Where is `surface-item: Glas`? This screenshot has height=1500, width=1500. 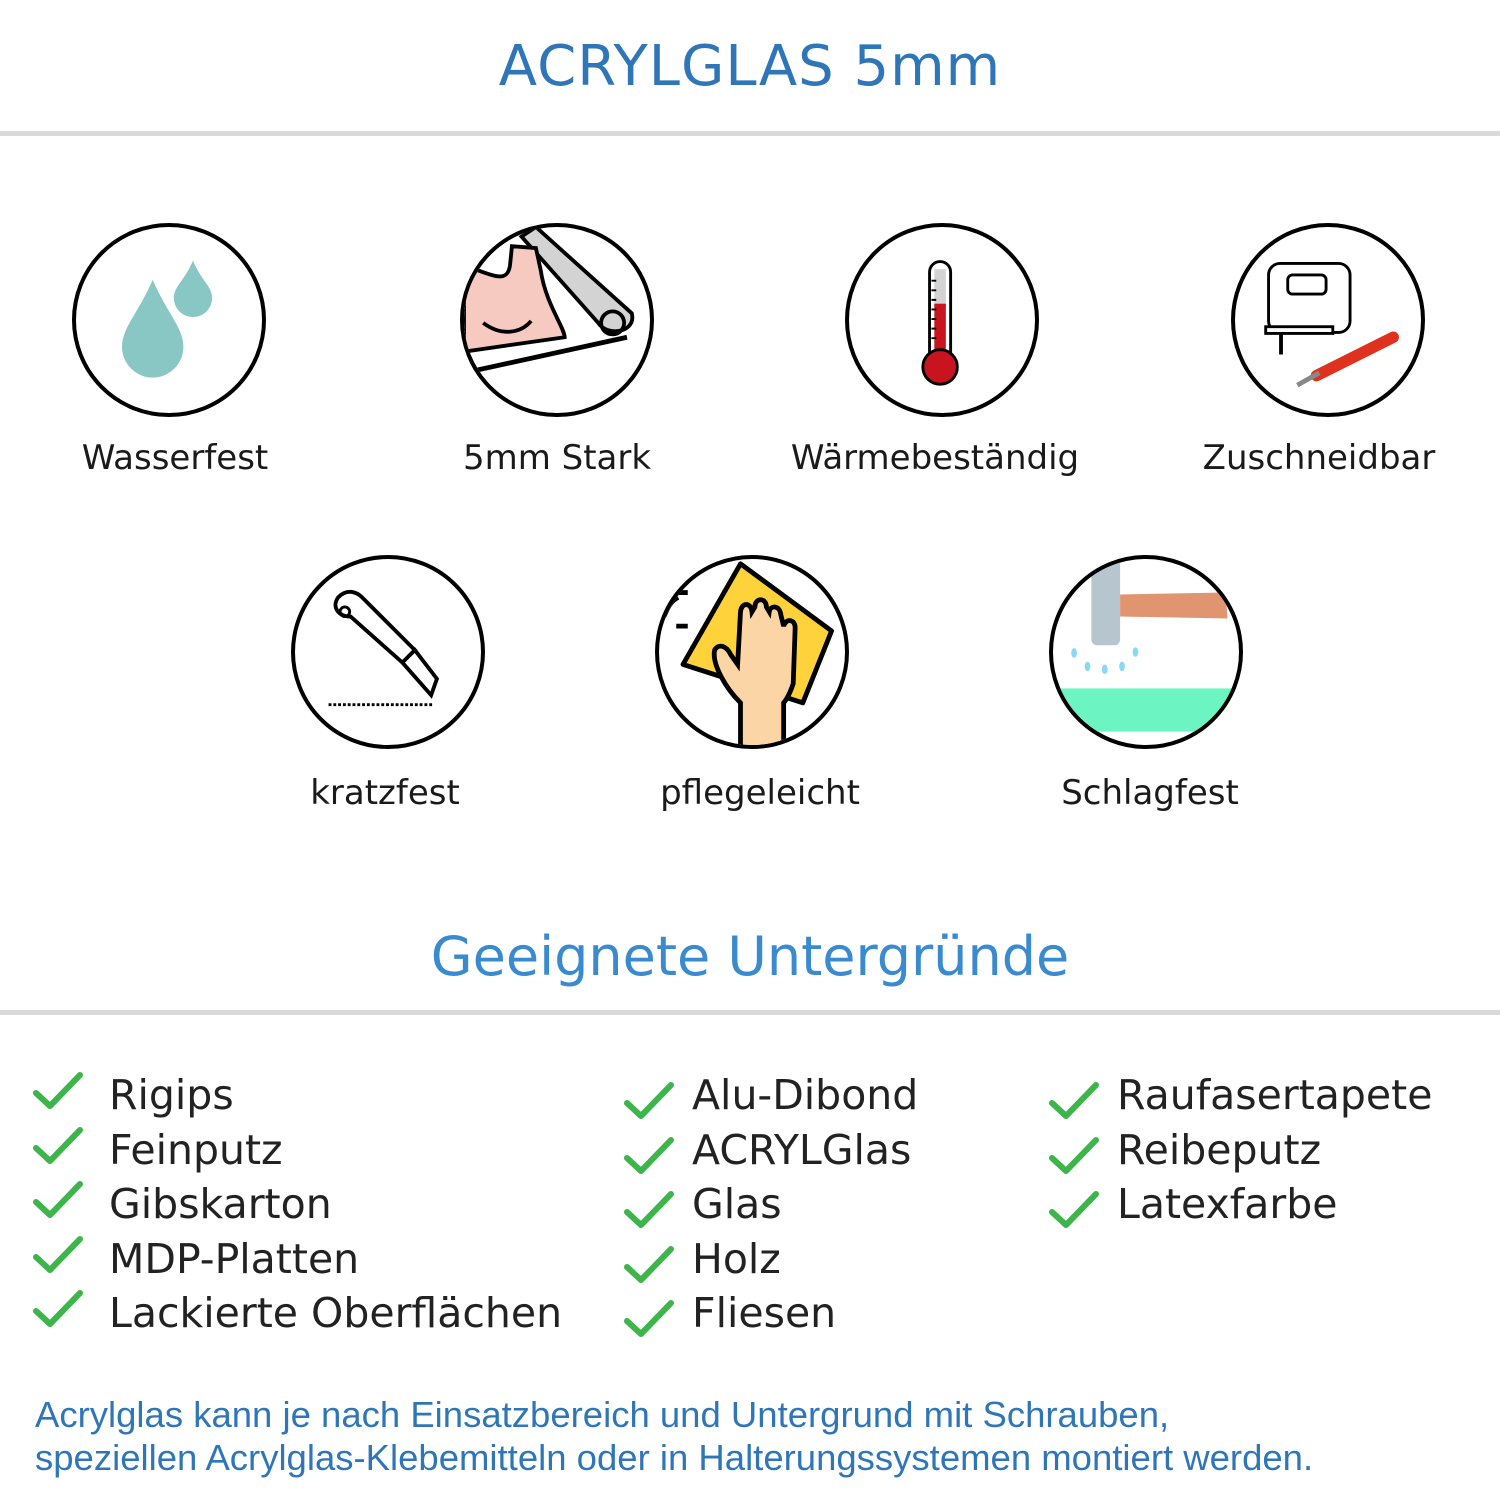
surface-item: Glas is located at coordinates (703, 1204).